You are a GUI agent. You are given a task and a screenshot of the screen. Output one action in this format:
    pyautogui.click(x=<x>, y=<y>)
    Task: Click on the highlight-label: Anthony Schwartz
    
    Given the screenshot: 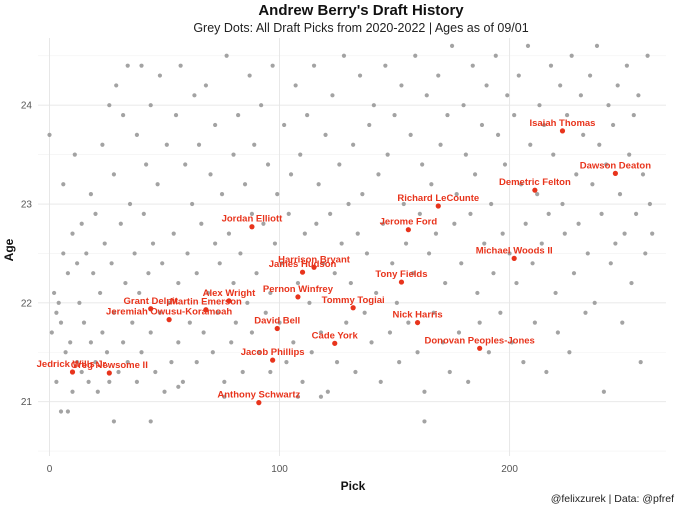 What is the action you would take?
    pyautogui.click(x=258, y=395)
    